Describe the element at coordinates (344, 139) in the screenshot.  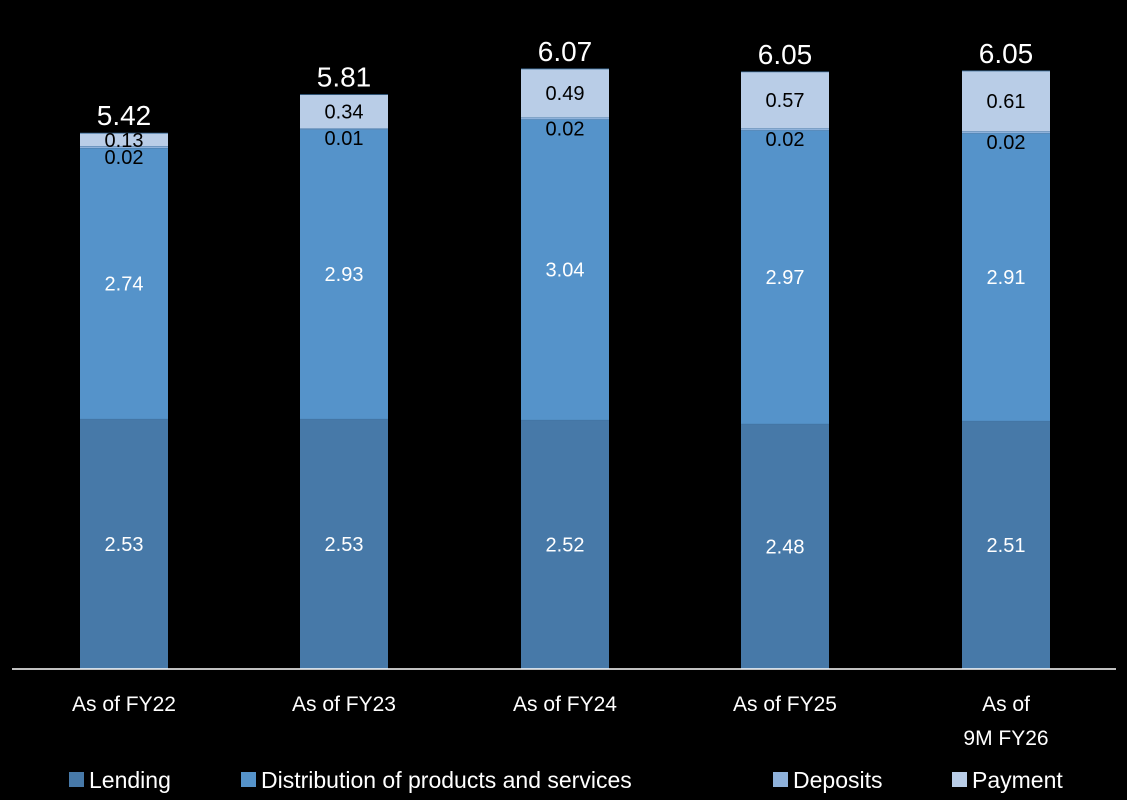
I see `data-label-deposits: 0.01` at that location.